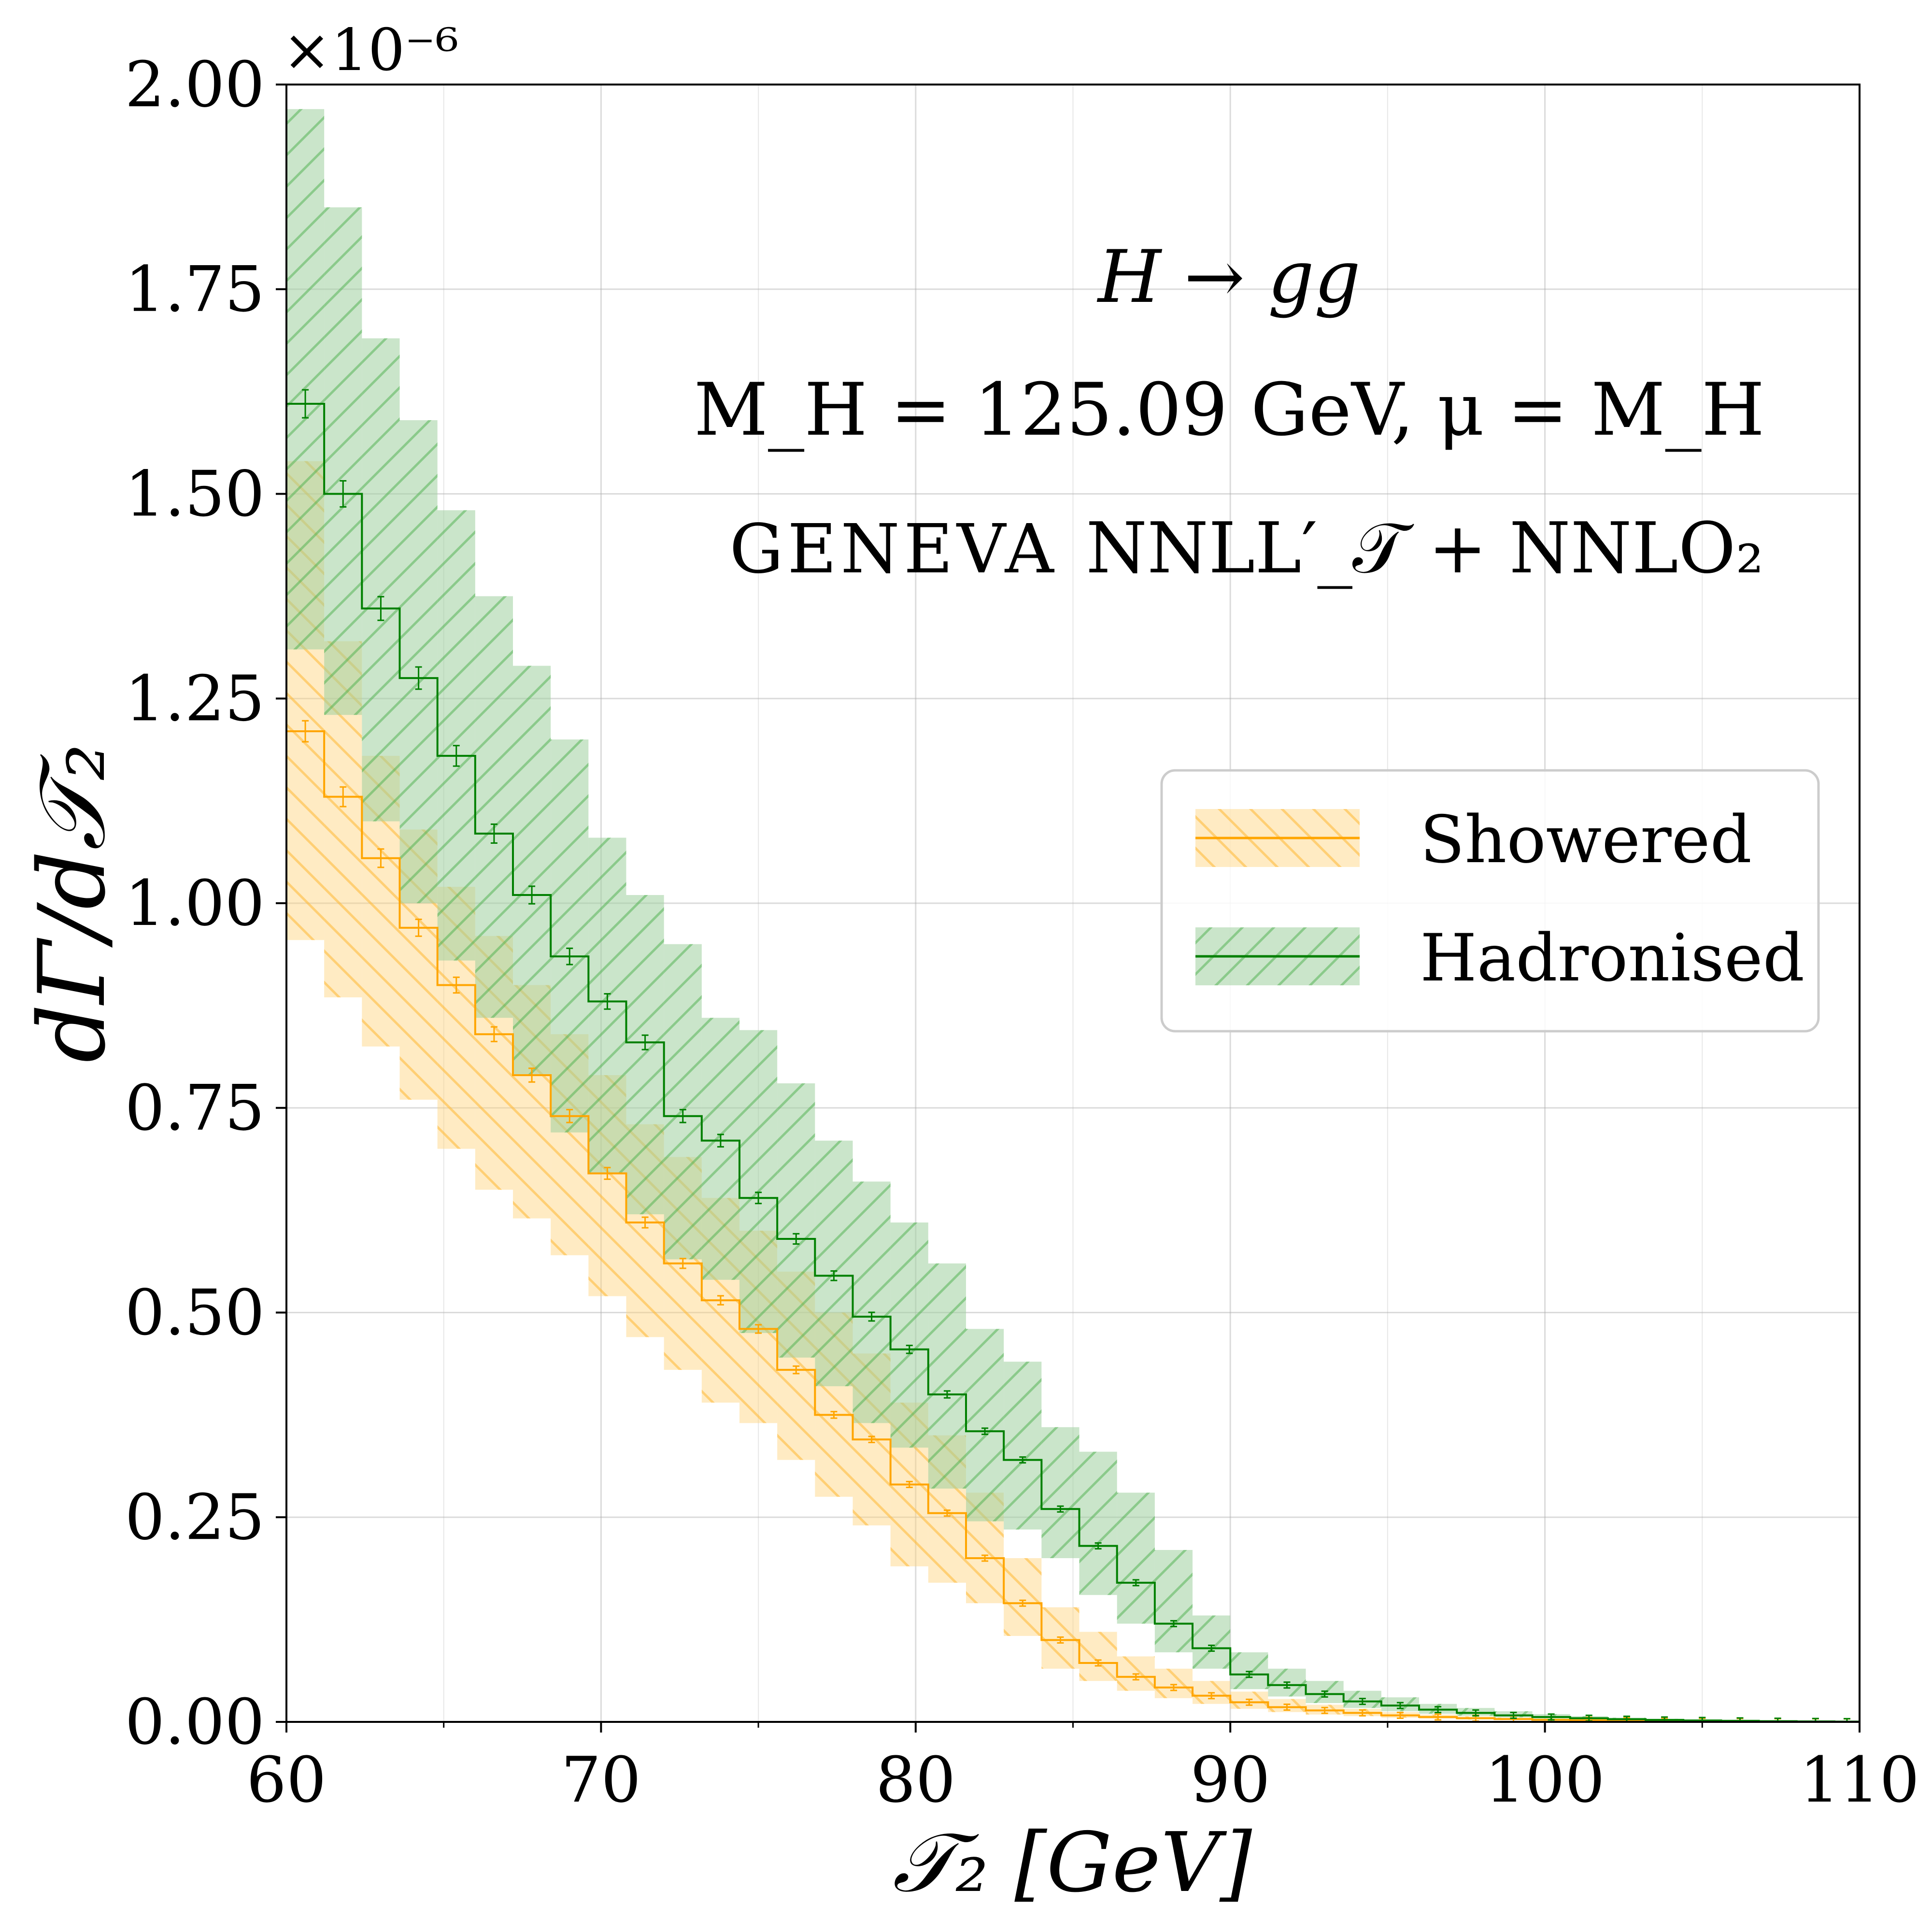 The width and height of the screenshot is (1932, 1932). I want to click on y-tick-label: 1.50, so click(195, 494).